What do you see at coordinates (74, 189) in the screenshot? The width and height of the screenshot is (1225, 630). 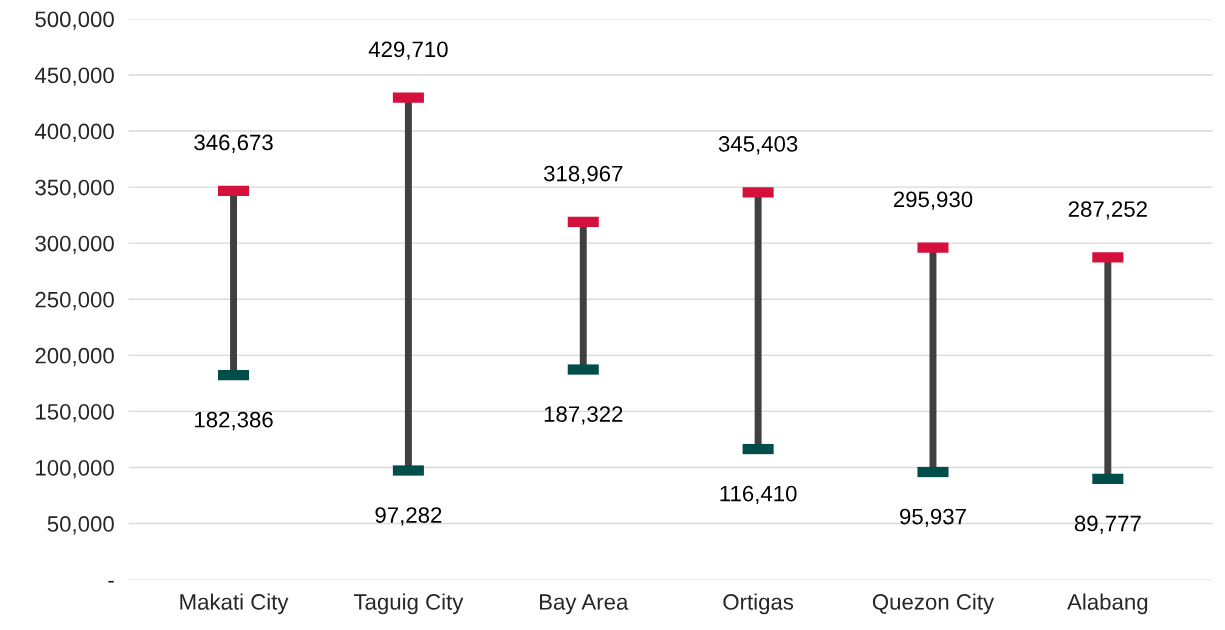 I see `y-tick-label: 350,000` at bounding box center [74, 189].